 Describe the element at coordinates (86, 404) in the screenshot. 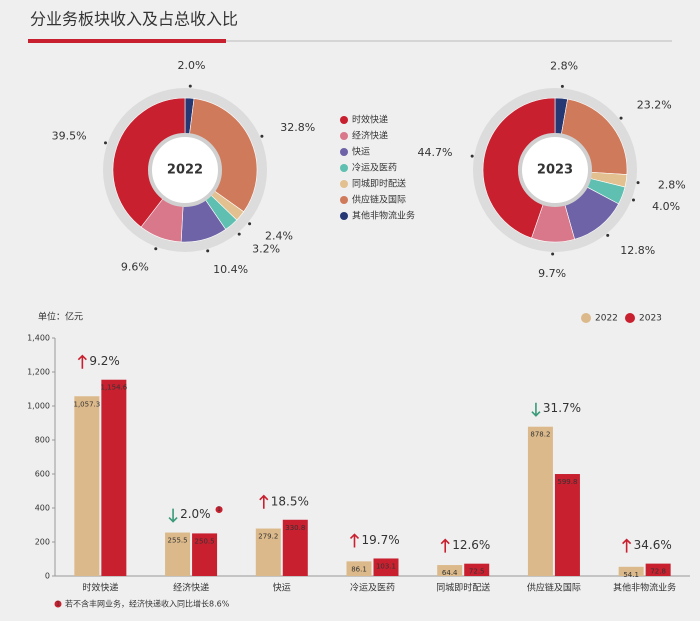

I see `bar-value-label: 1,057.3` at that location.